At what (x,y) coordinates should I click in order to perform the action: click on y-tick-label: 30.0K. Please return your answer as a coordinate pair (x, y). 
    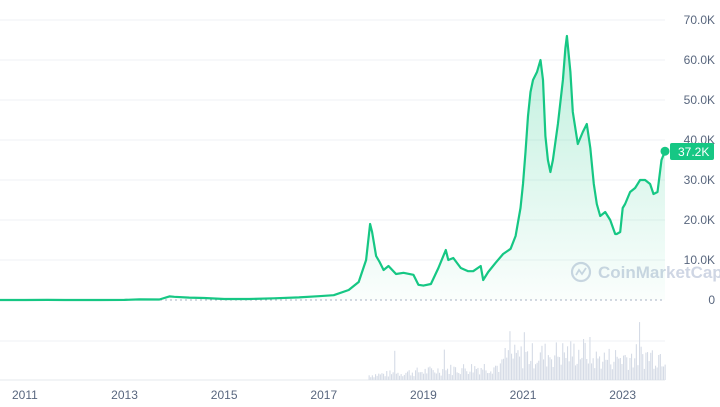
    Looking at the image, I should click on (699, 180).